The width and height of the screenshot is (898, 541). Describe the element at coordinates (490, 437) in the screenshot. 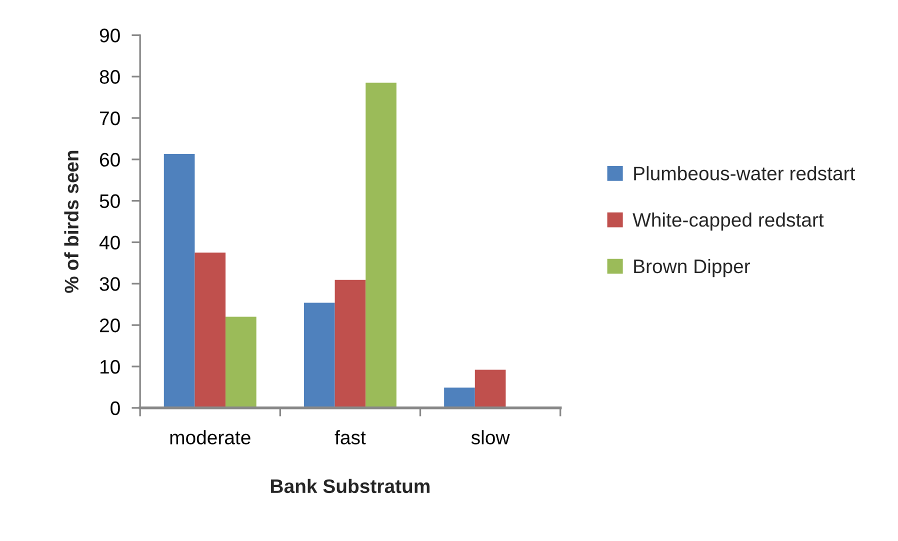

I see `x-tick-label: slow` at that location.